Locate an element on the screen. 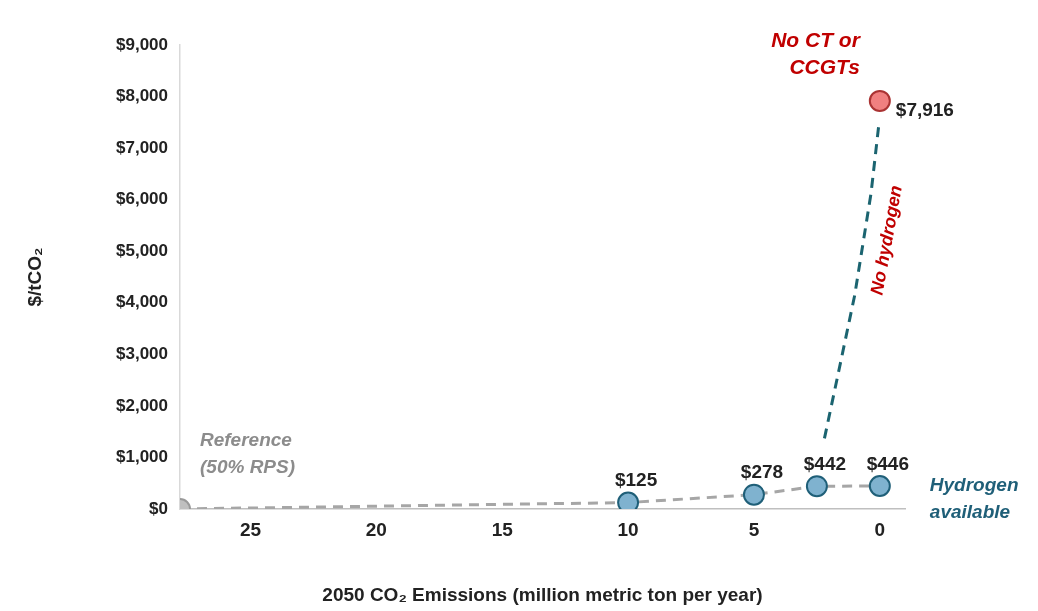  annotation: No CT or CCGTs is located at coordinates (816, 52).